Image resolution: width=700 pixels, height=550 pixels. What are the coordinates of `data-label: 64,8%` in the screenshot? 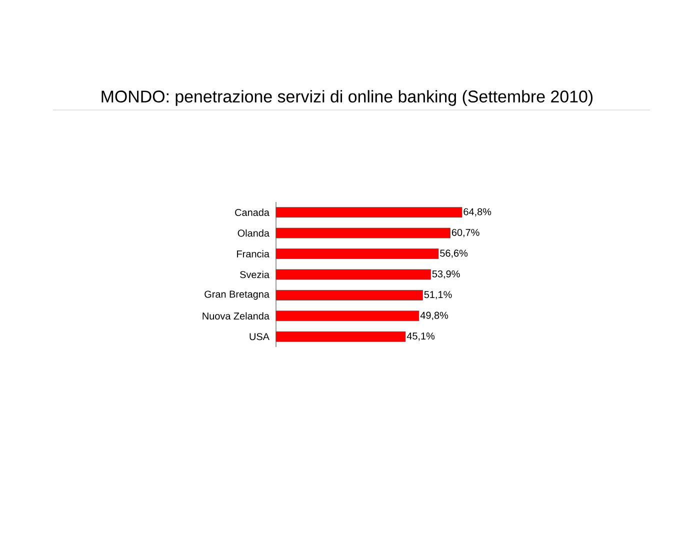 It's located at (478, 212).